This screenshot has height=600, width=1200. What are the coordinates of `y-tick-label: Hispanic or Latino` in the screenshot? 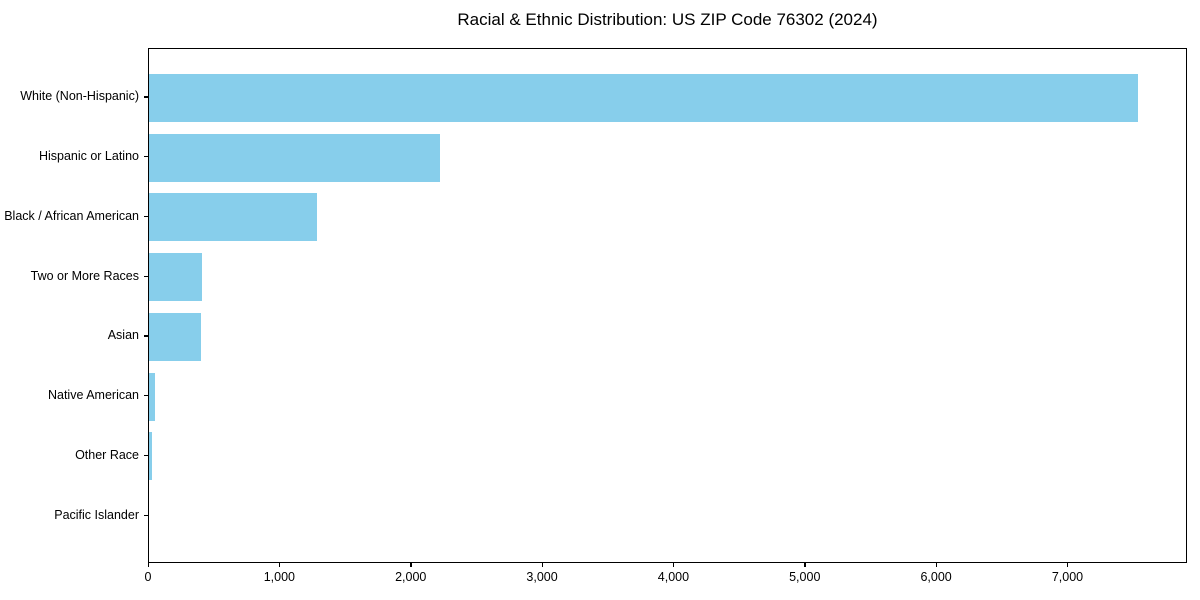 It's located at (88, 156).